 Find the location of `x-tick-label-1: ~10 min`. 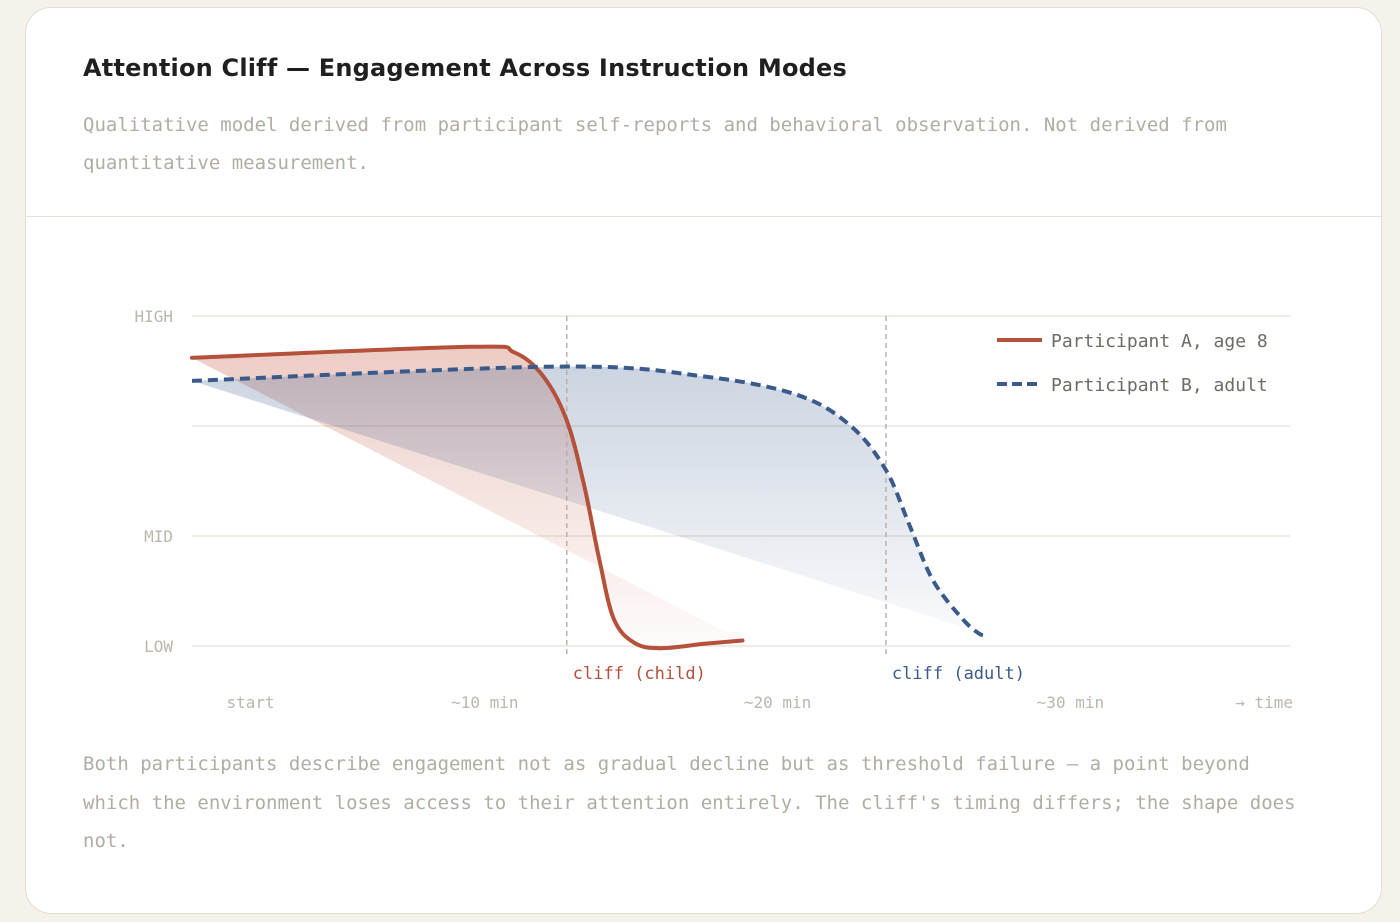

x-tick-label-1: ~10 min is located at coordinates (484, 702).